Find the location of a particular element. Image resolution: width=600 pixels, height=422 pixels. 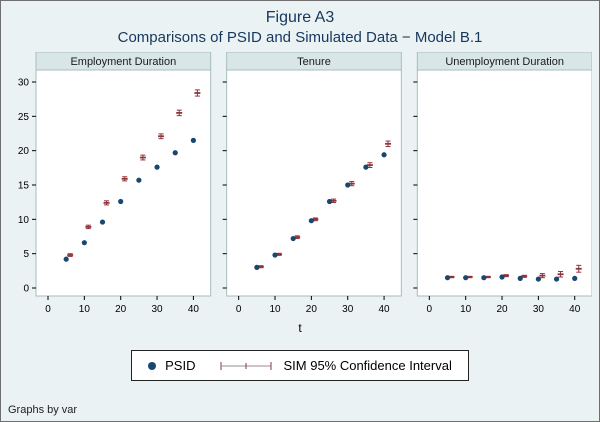

footer-note: Graphs by var is located at coordinates (43, 410).